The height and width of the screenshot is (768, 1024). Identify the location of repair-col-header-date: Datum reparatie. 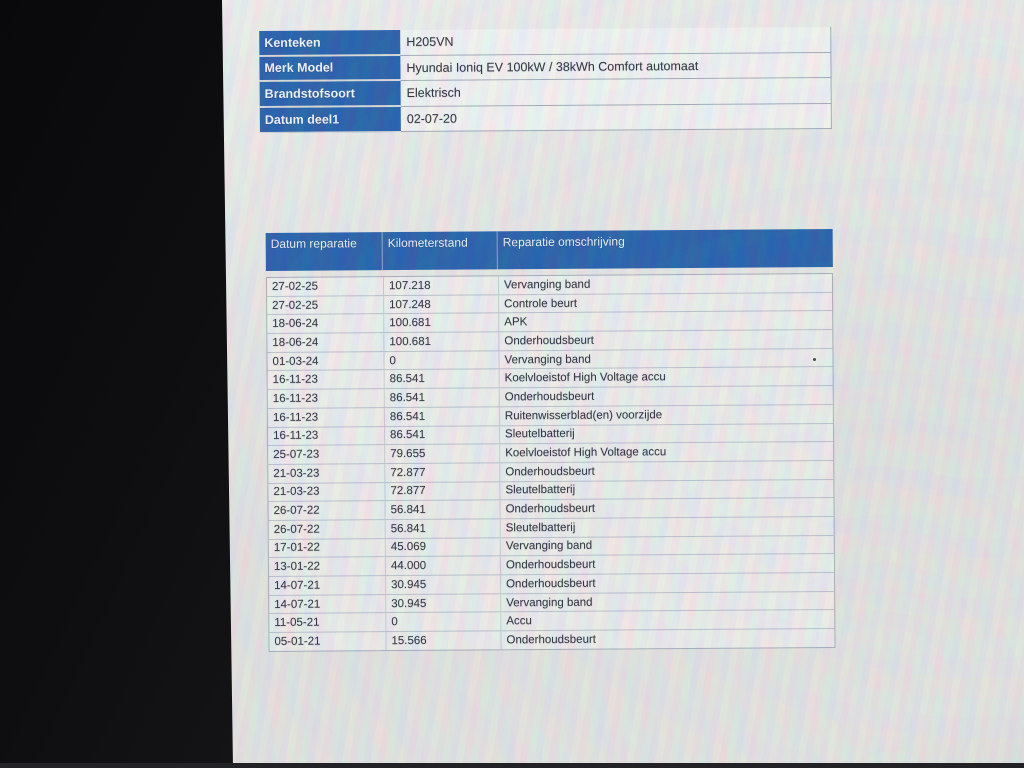
(324, 251).